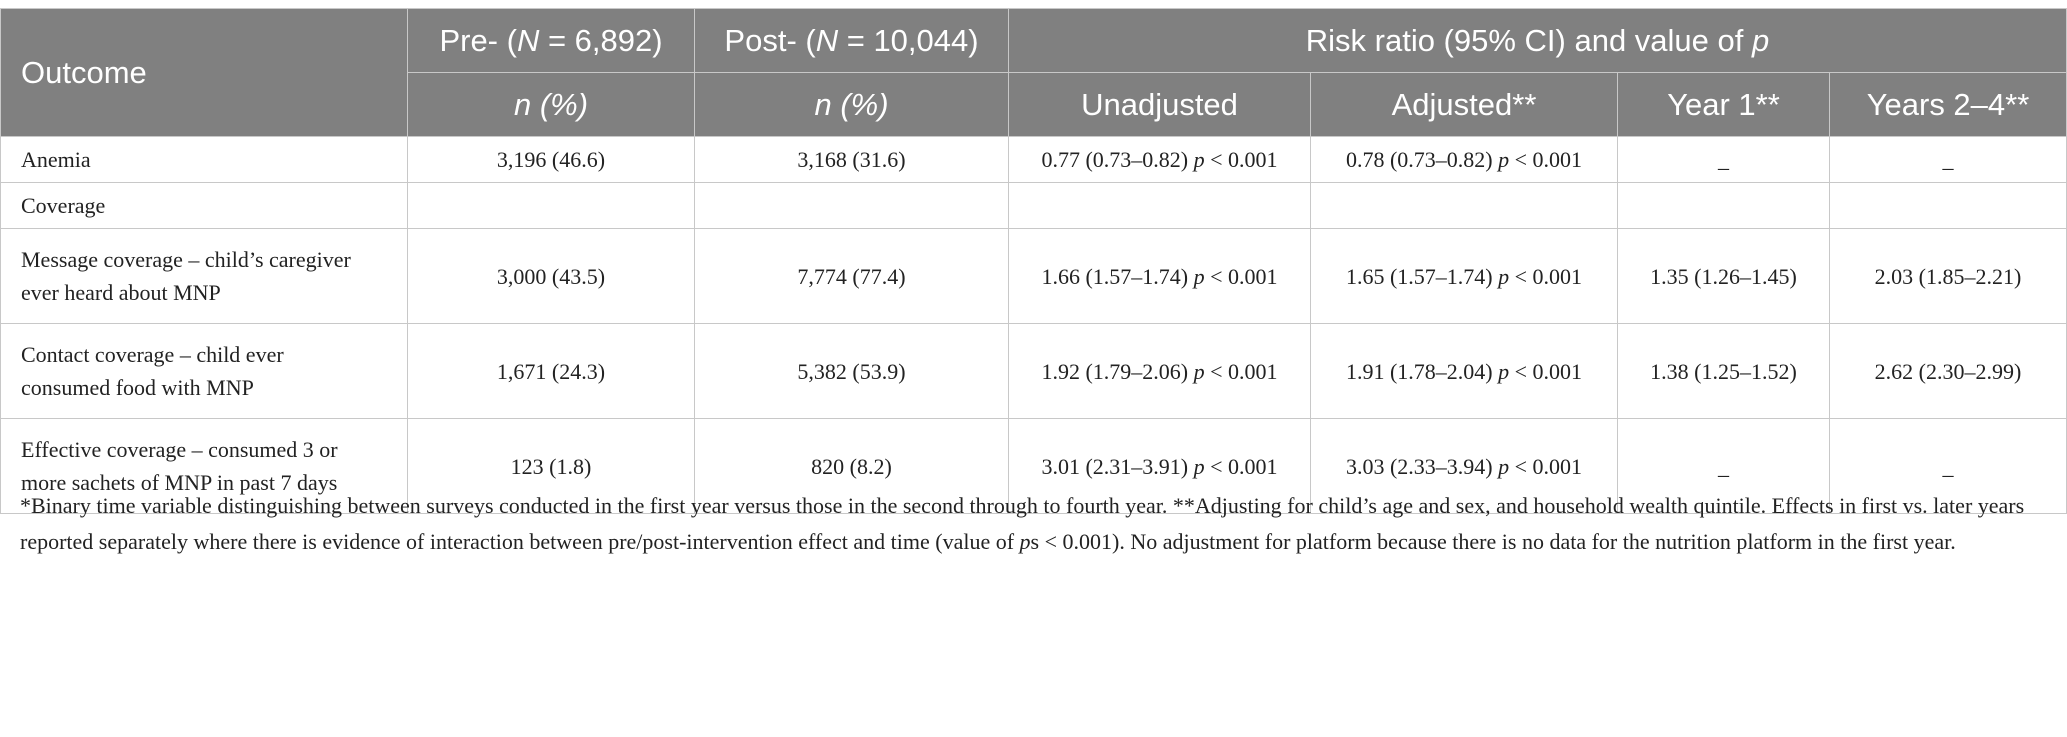 The width and height of the screenshot is (2067, 737). I want to click on header-risk-p: p, so click(1761, 40).